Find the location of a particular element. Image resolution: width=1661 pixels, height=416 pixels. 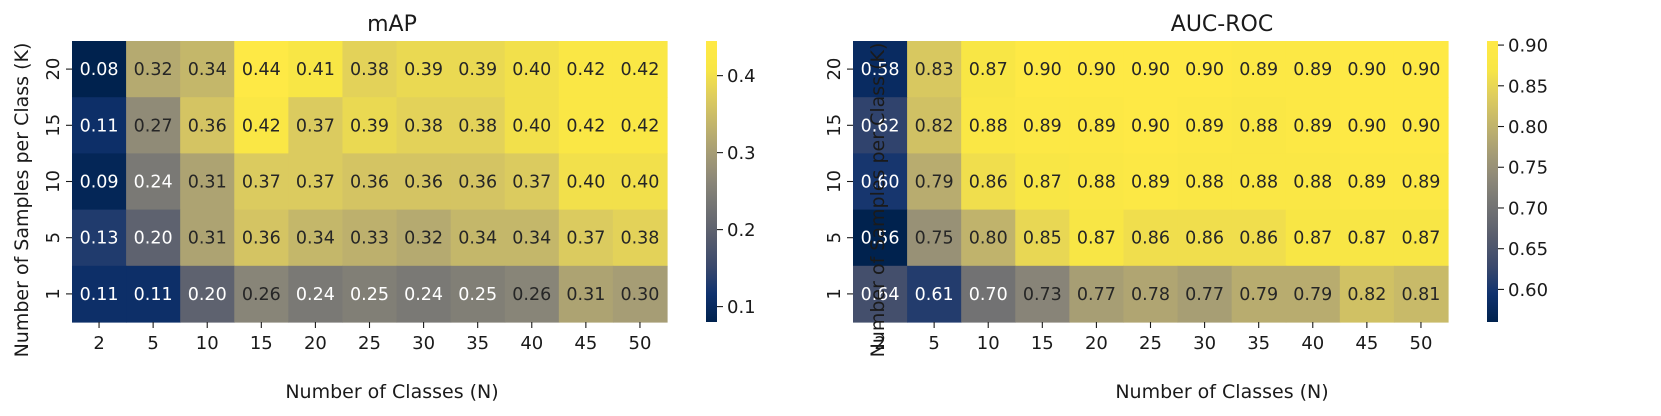

cell-value-label: 0.61 is located at coordinates (934, 295).